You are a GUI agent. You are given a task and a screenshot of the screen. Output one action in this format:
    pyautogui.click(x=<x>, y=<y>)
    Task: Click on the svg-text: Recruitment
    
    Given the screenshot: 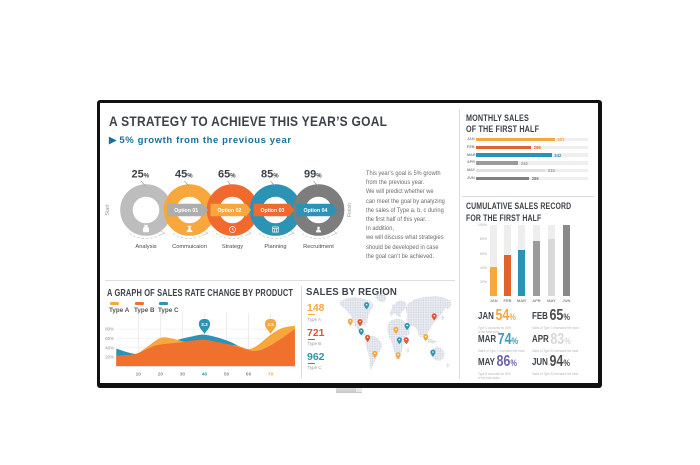 What is the action you would take?
    pyautogui.click(x=318, y=247)
    